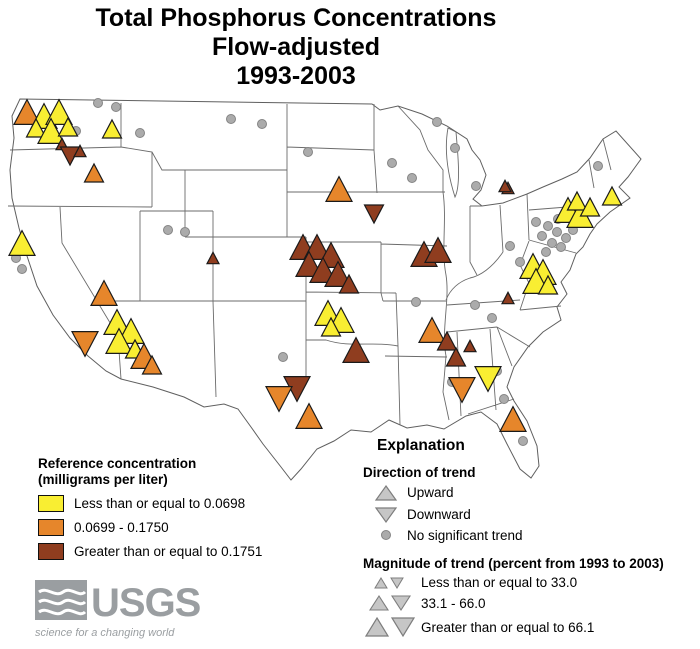  I want to click on title-line-2: Flow-adjusted, so click(296, 47).